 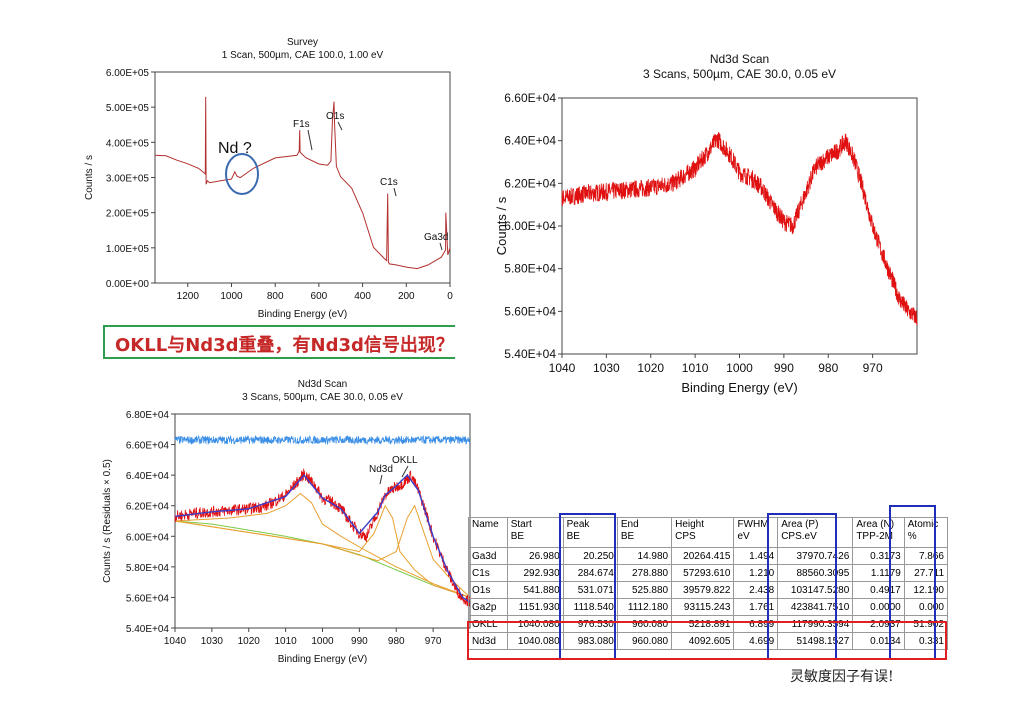 I want to click on y-tick-label: 5.80E+04, so click(x=530, y=269).